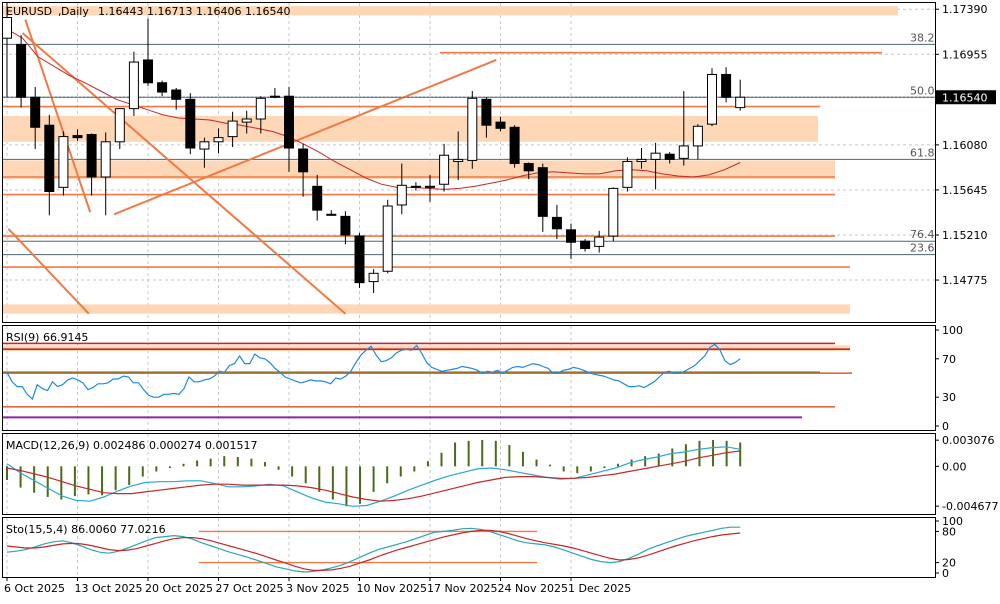  What do you see at coordinates (922, 248) in the screenshot?
I see `fibonacci-label: 23.6` at bounding box center [922, 248].